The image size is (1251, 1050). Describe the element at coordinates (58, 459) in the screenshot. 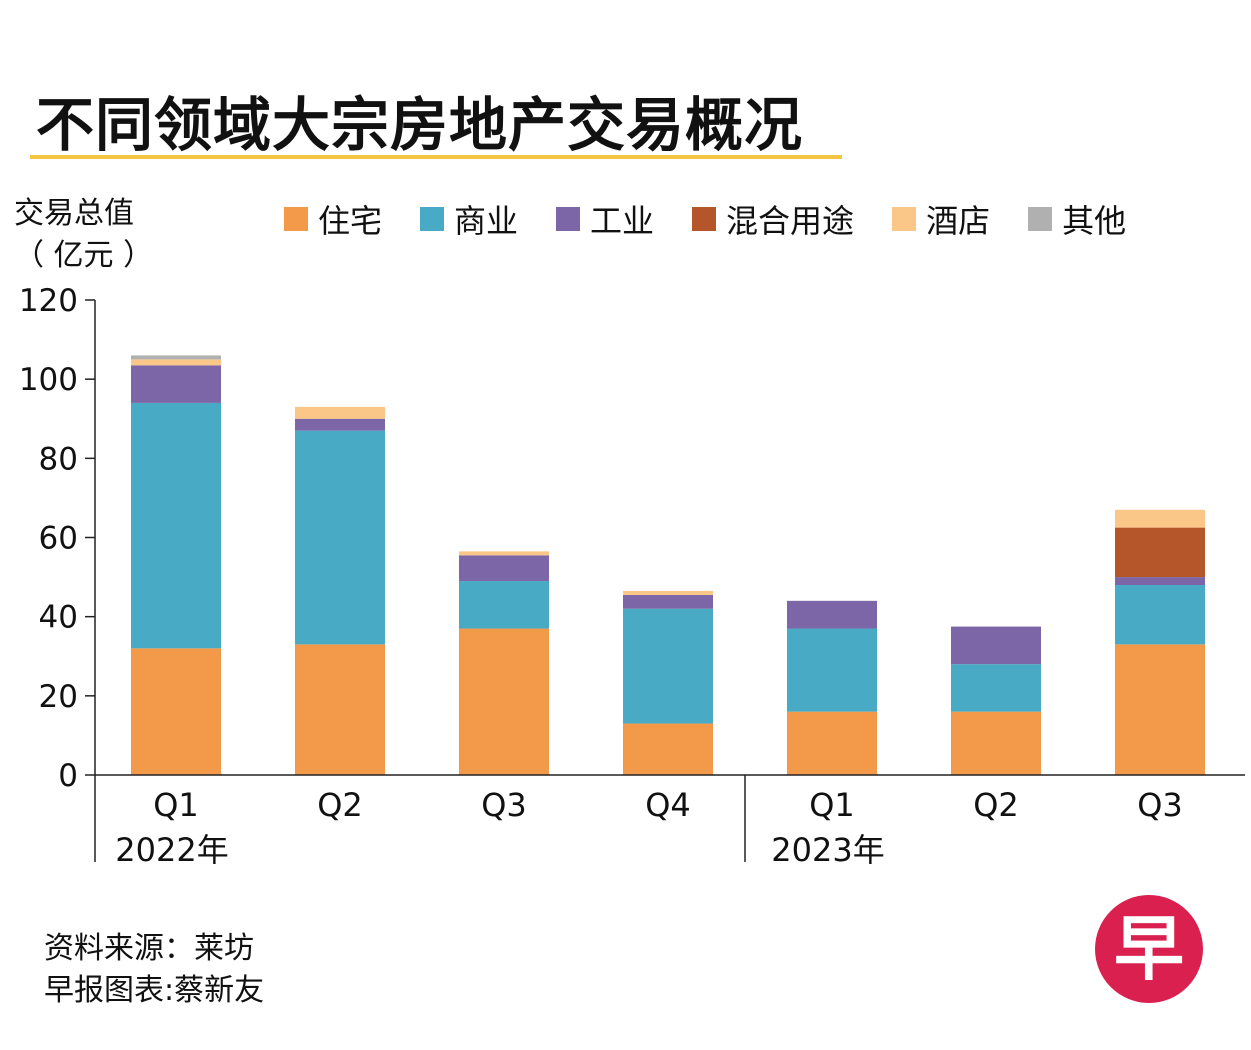

I see `y-tick-label: 80` at that location.